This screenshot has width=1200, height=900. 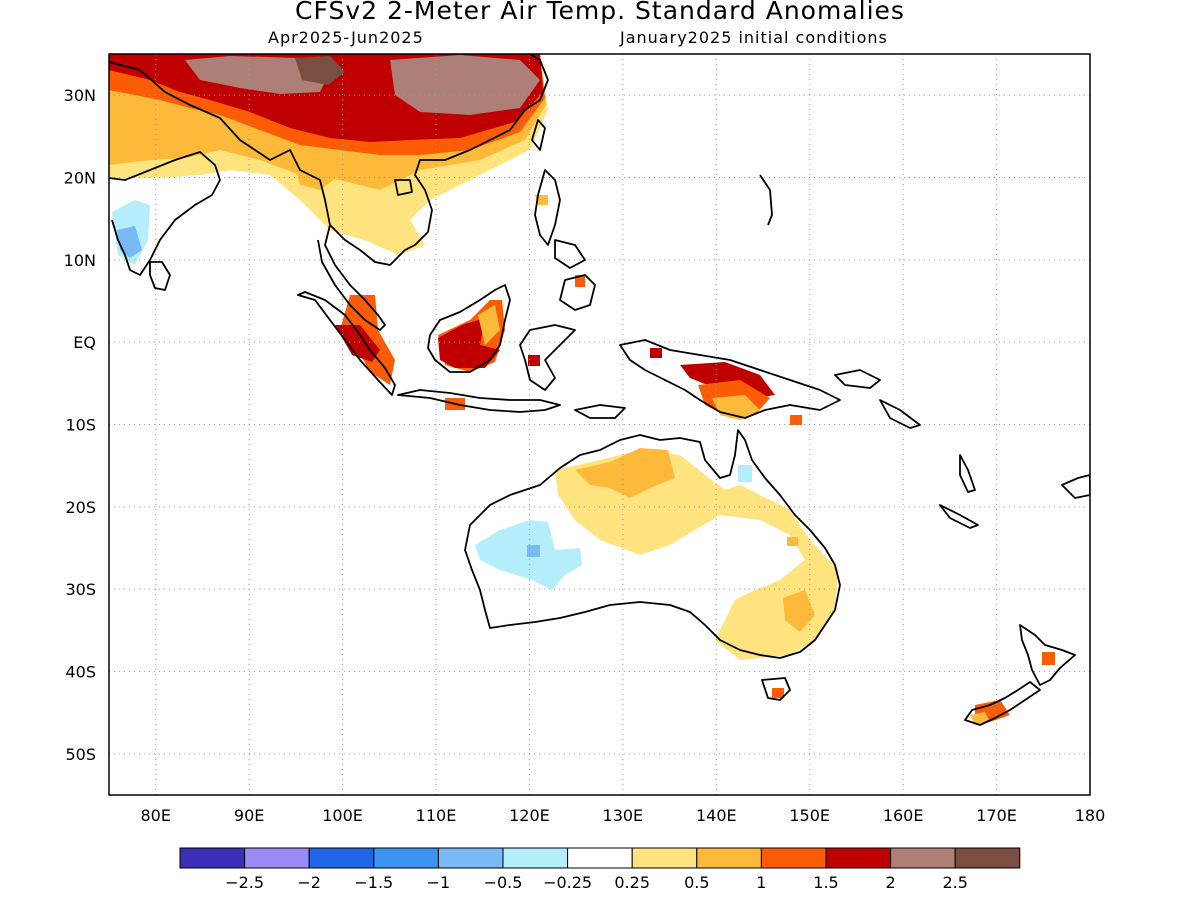 What do you see at coordinates (761, 882) in the screenshot?
I see `legend-label-8: 1` at bounding box center [761, 882].